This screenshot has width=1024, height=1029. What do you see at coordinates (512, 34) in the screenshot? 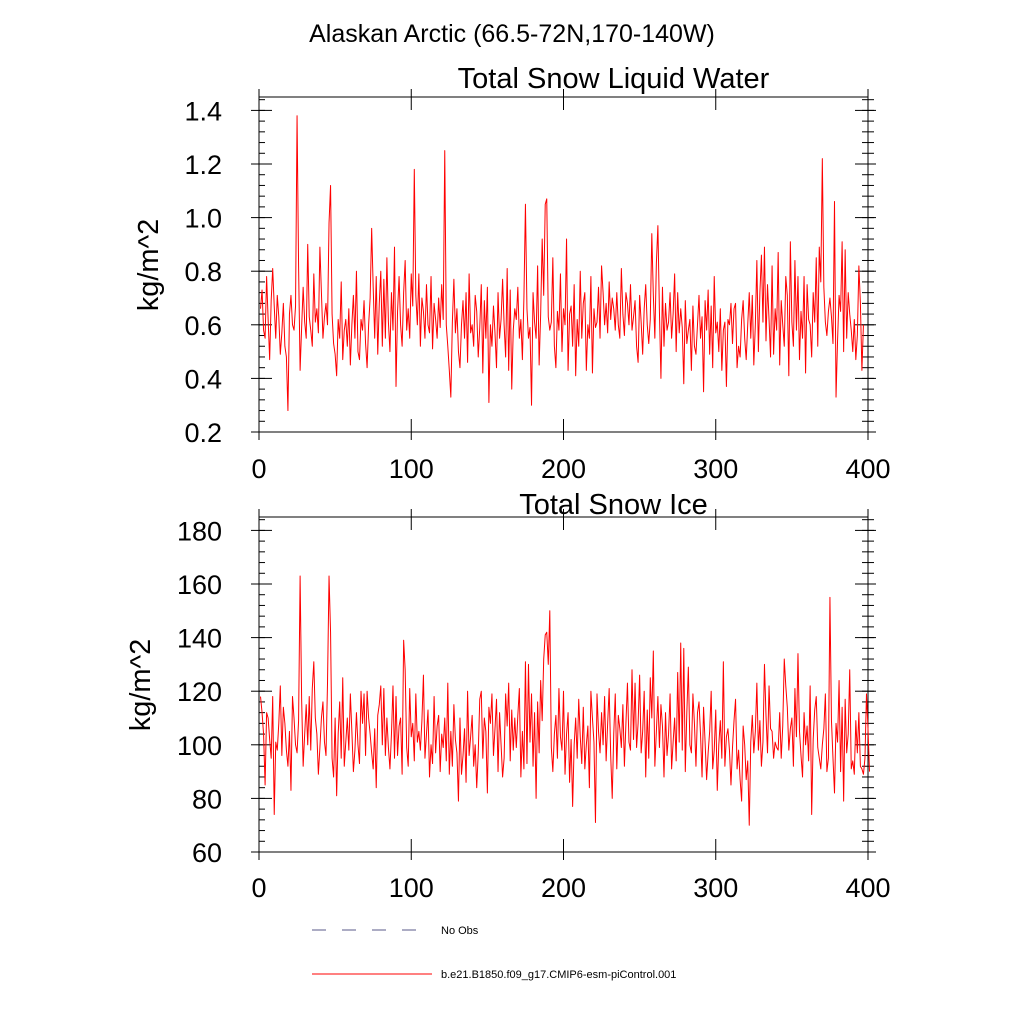
I see `figure-title: Alaskan Arctic (66.5-72N,170-140W)` at bounding box center [512, 34].